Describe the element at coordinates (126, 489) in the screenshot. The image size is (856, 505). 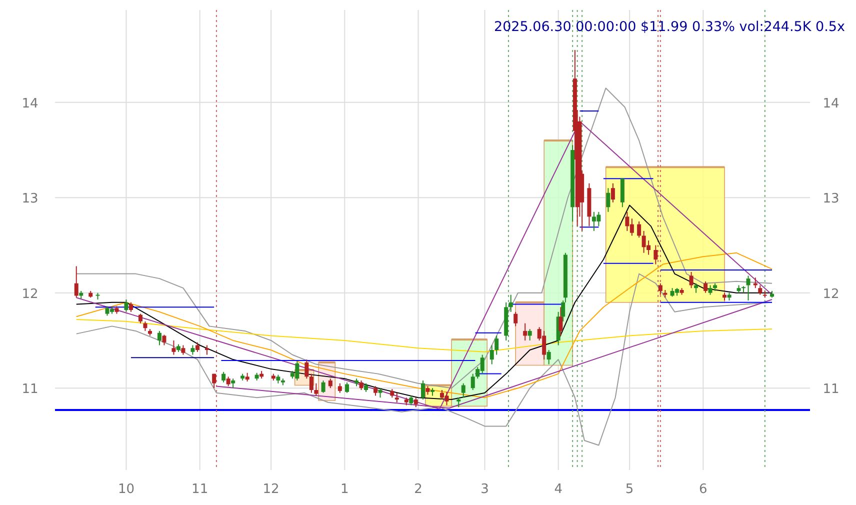
I see `x-tick-label: 10` at that location.